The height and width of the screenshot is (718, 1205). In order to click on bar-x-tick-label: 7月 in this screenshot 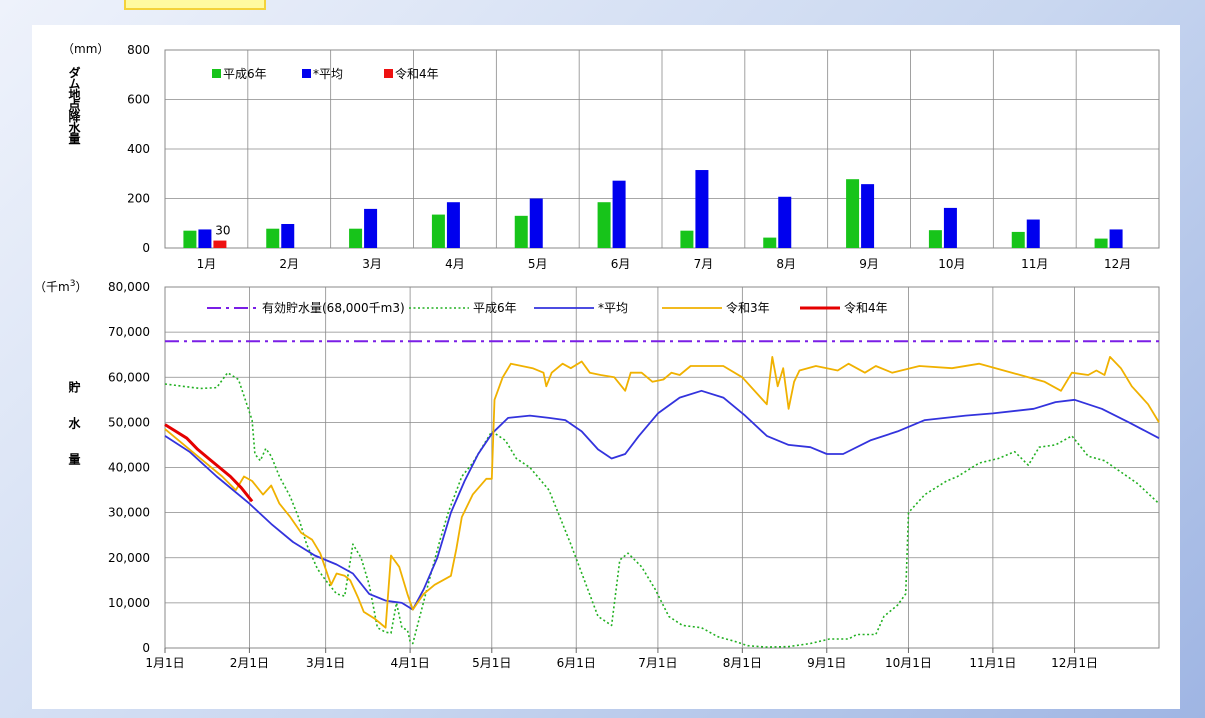, I will do `click(704, 264)`.